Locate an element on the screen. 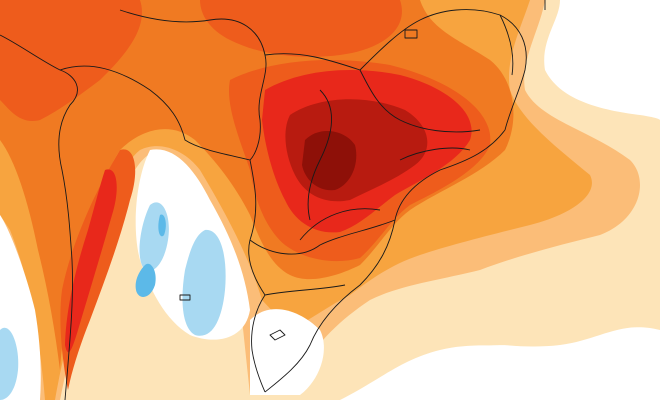  border-states-south is located at coordinates (385, 194).